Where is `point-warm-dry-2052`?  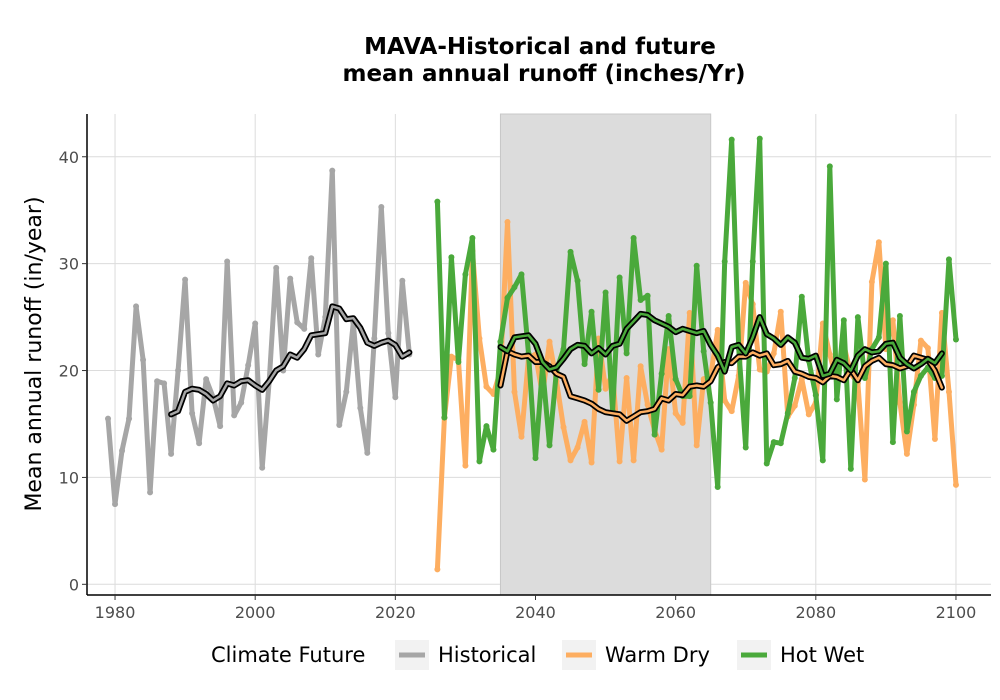 point-warm-dry-2052 is located at coordinates (619, 461).